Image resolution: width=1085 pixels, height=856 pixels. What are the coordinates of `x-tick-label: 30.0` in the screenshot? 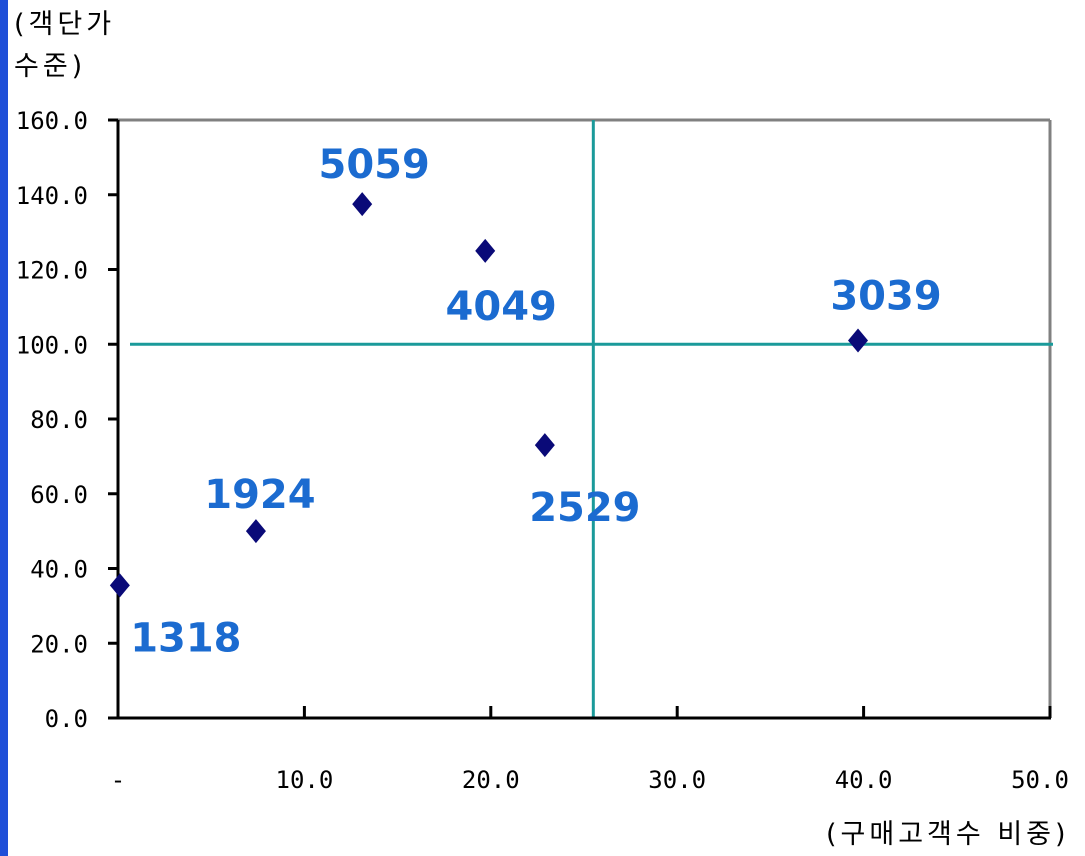 It's located at (677, 780).